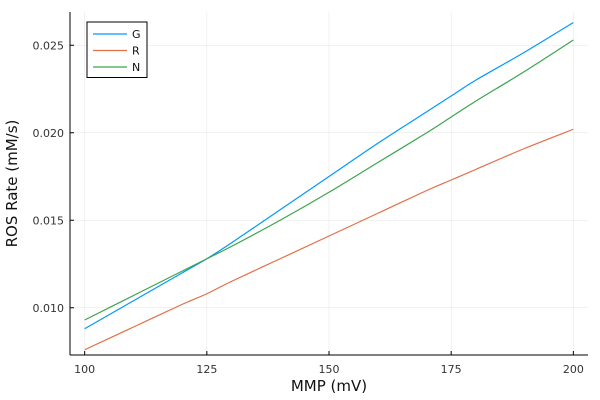 The height and width of the screenshot is (400, 600). Describe the element at coordinates (49, 133) in the screenshot. I see `y-tick-label: 0.020` at that location.